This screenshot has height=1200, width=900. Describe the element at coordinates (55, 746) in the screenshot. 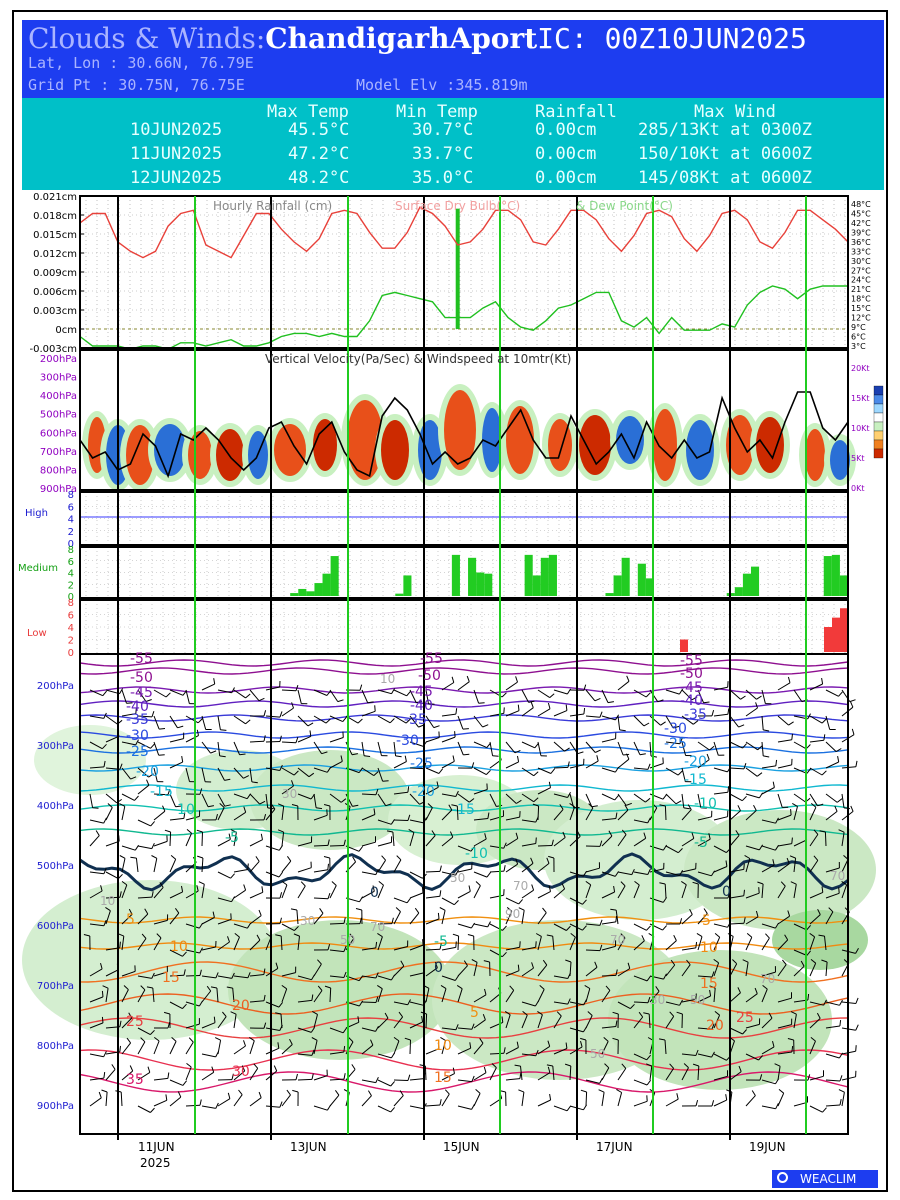

I see `y-tick-label: 300hPa` at that location.